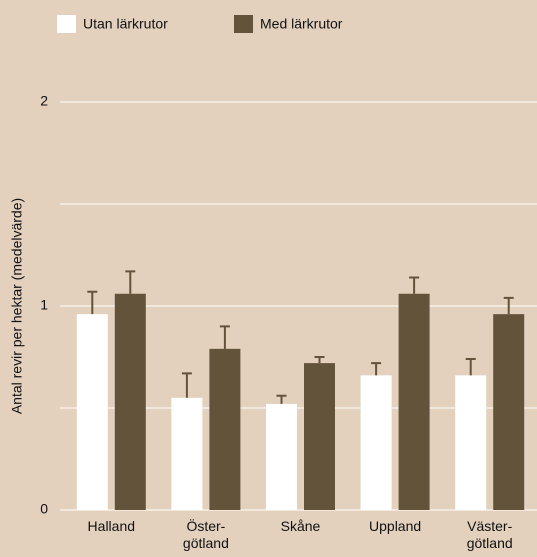 This screenshot has height=557, width=537. I want to click on x-tick-label: Öster-götland, so click(206, 534).